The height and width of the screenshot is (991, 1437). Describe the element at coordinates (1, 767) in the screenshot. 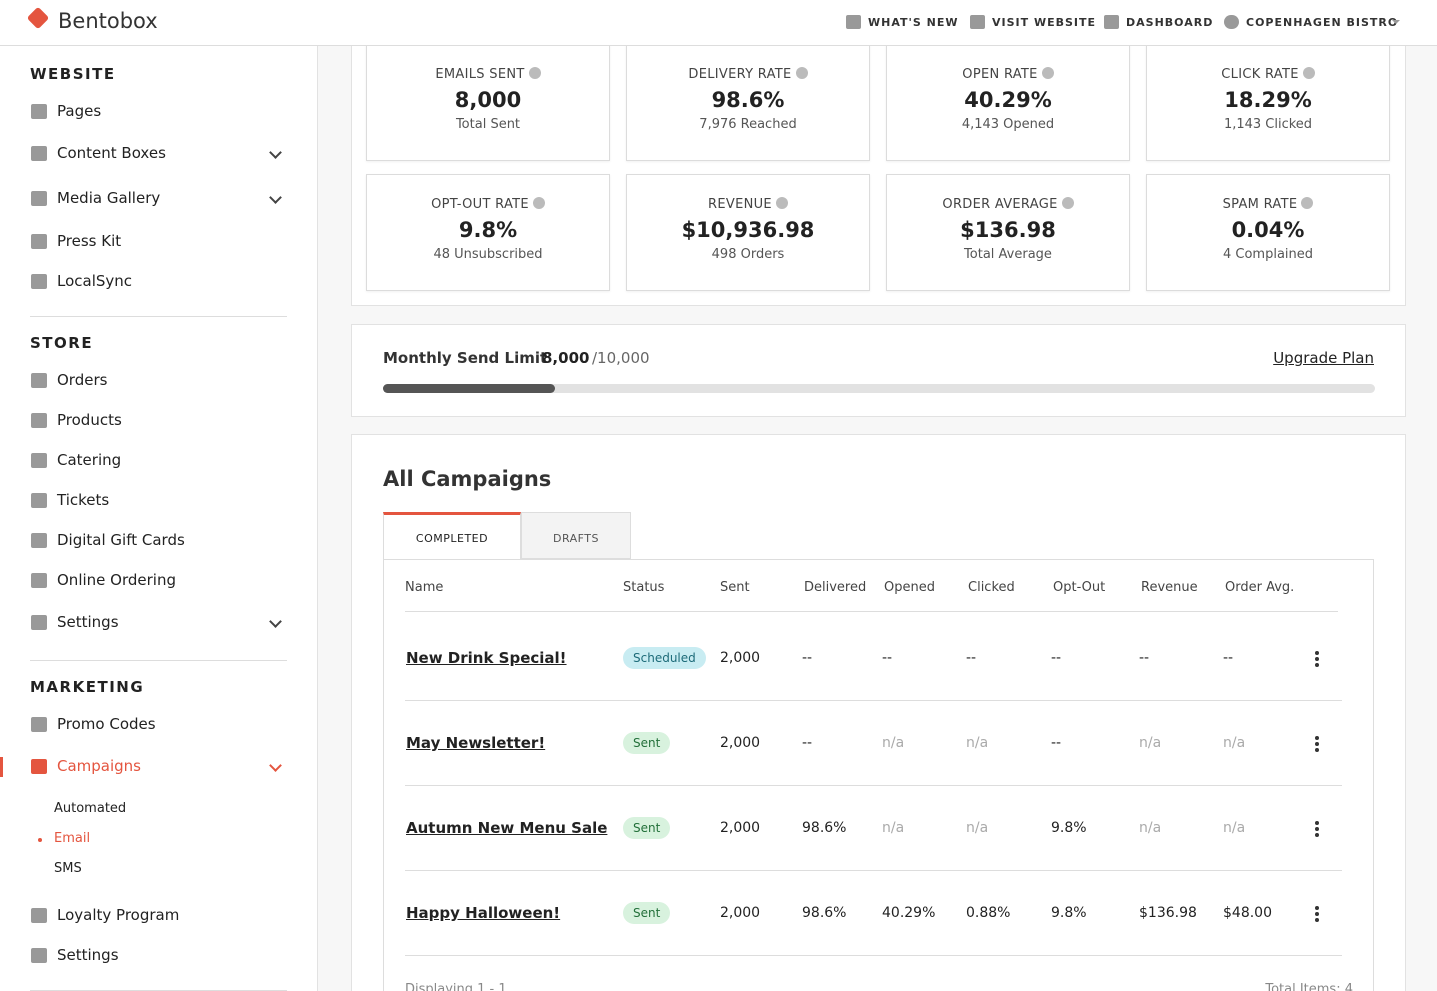

I see `active-indicator` at that location.